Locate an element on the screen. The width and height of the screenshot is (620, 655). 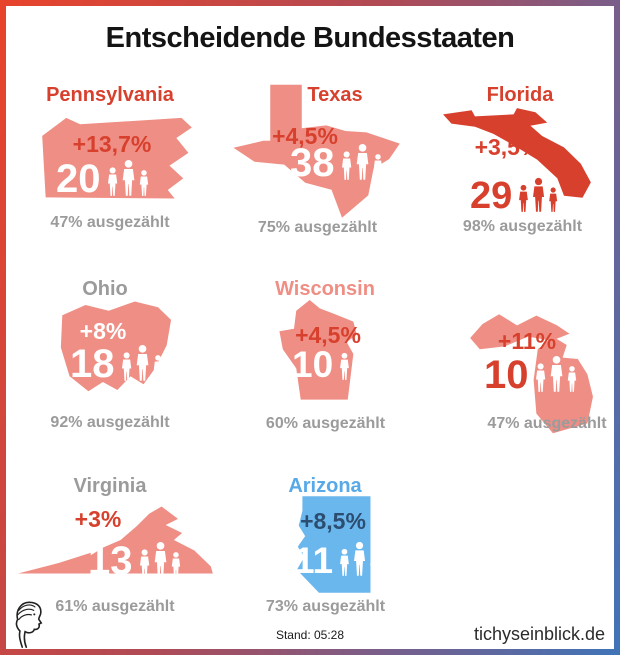
hermes-head-logo is located at coordinates (29, 624).